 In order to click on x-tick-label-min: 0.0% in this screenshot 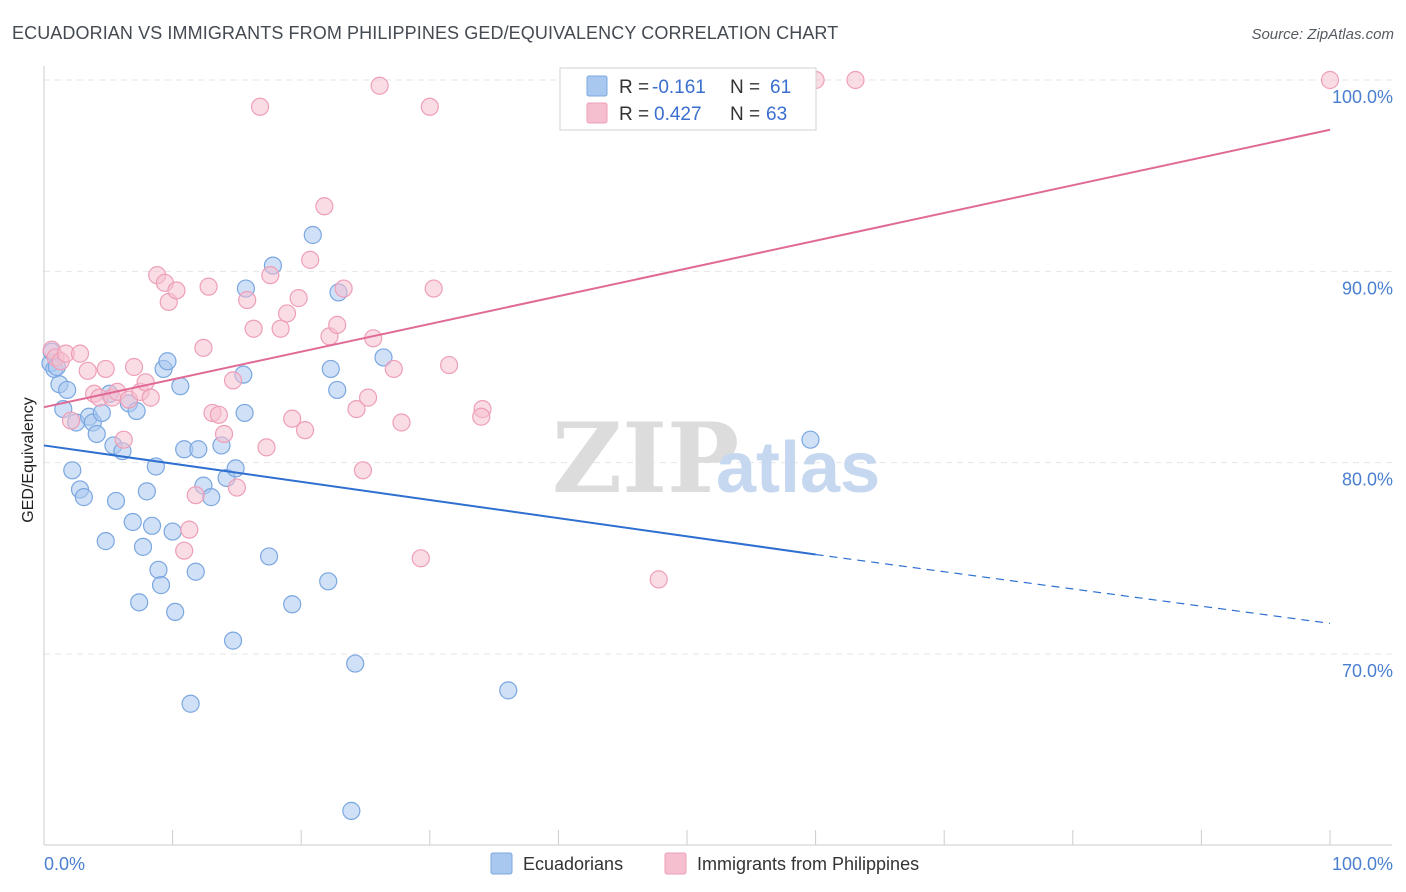, I will do `click(64, 864)`.